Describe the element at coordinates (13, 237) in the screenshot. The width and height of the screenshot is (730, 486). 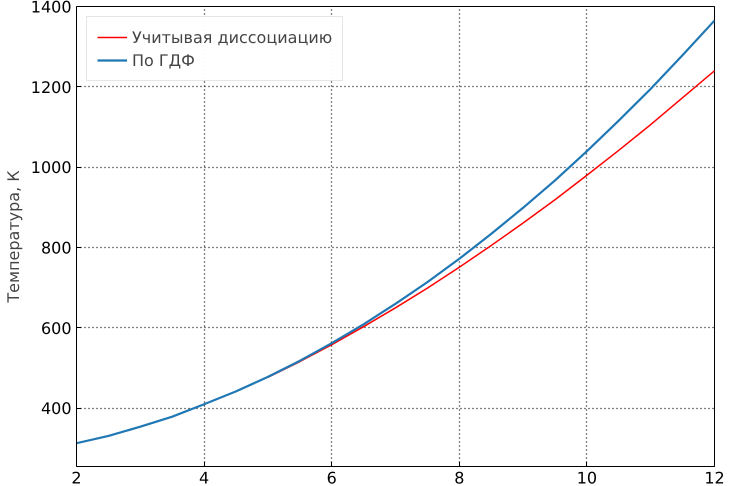
I see `y-axis-title: Температура, К` at that location.